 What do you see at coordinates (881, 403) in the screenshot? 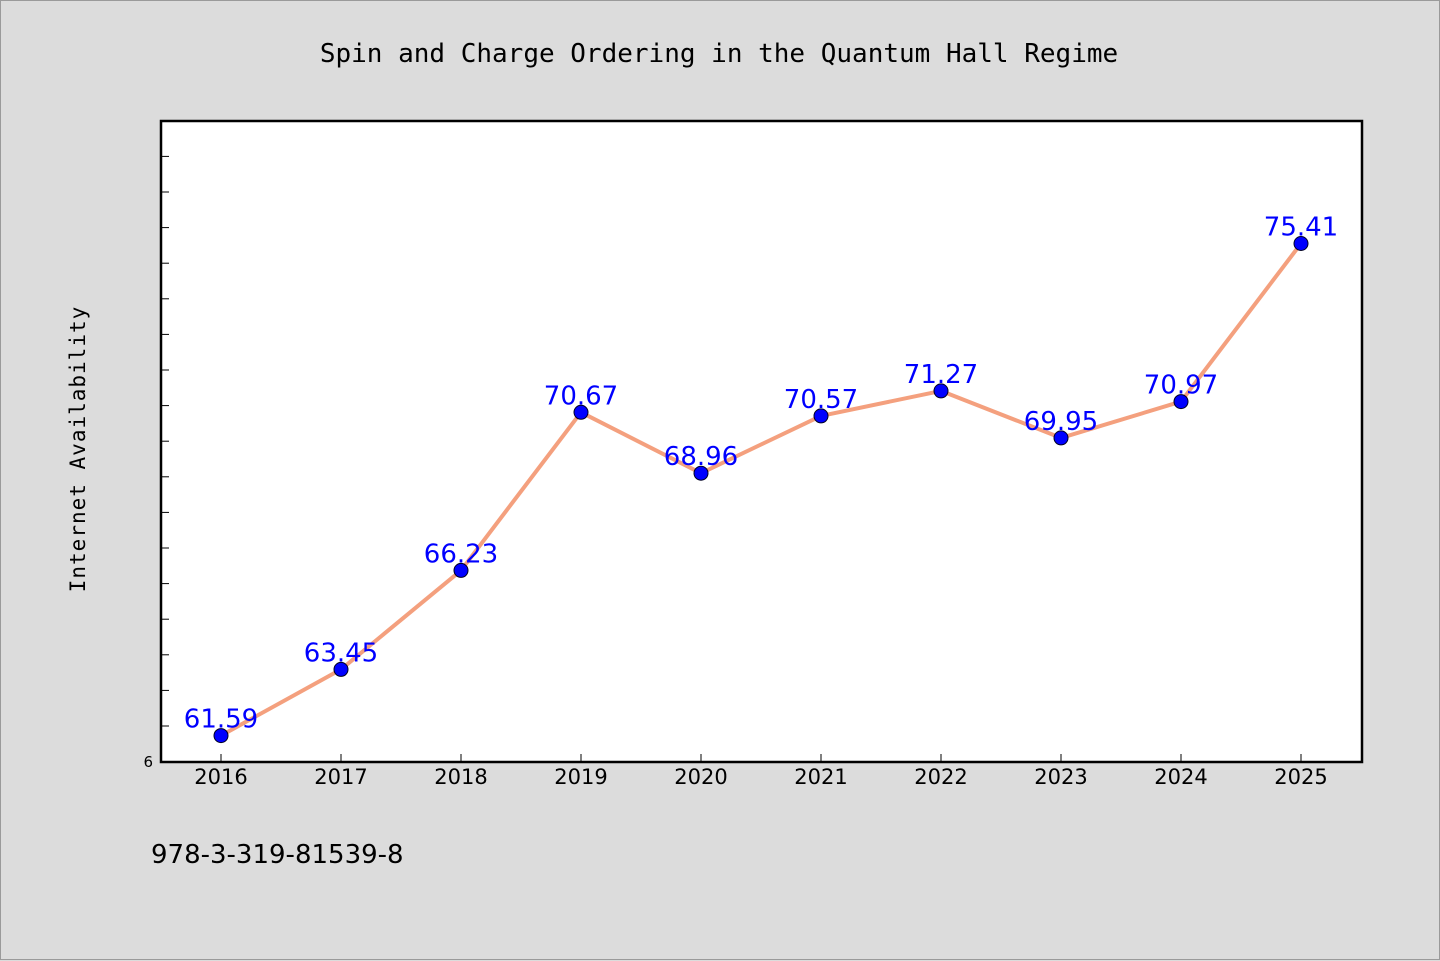
I see `series-line-segment-2021-2022` at bounding box center [881, 403].